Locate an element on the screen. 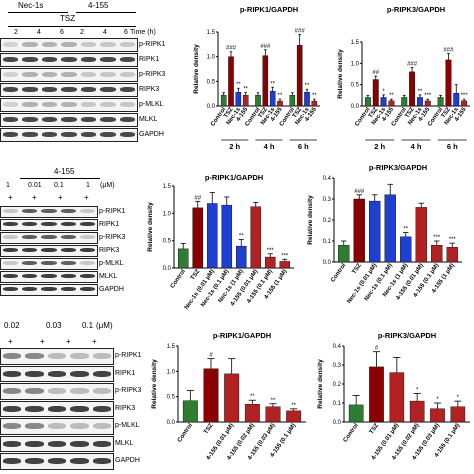 This screenshot has height=474, width=474. blot-strip-p-ripk1 is located at coordinates (69, 45).